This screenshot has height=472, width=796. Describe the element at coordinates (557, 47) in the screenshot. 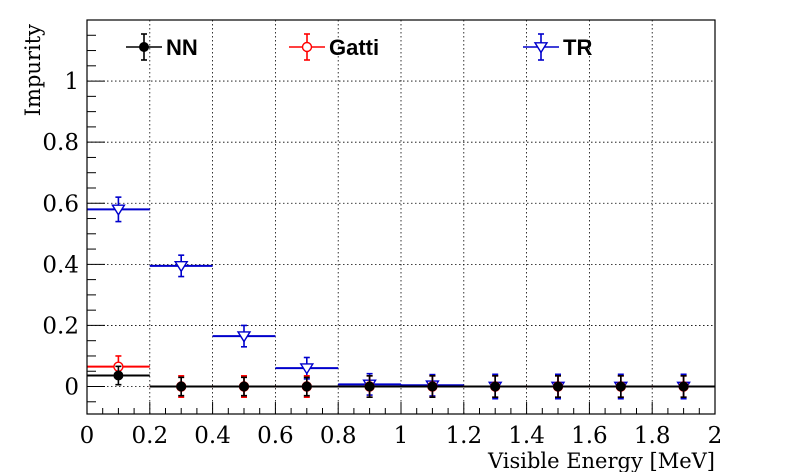

I see `legend-entry-tr: TR` at that location.